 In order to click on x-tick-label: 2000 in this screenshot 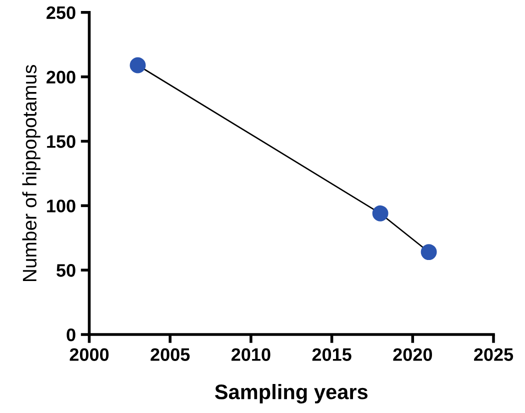, I will do `click(89, 354)`.